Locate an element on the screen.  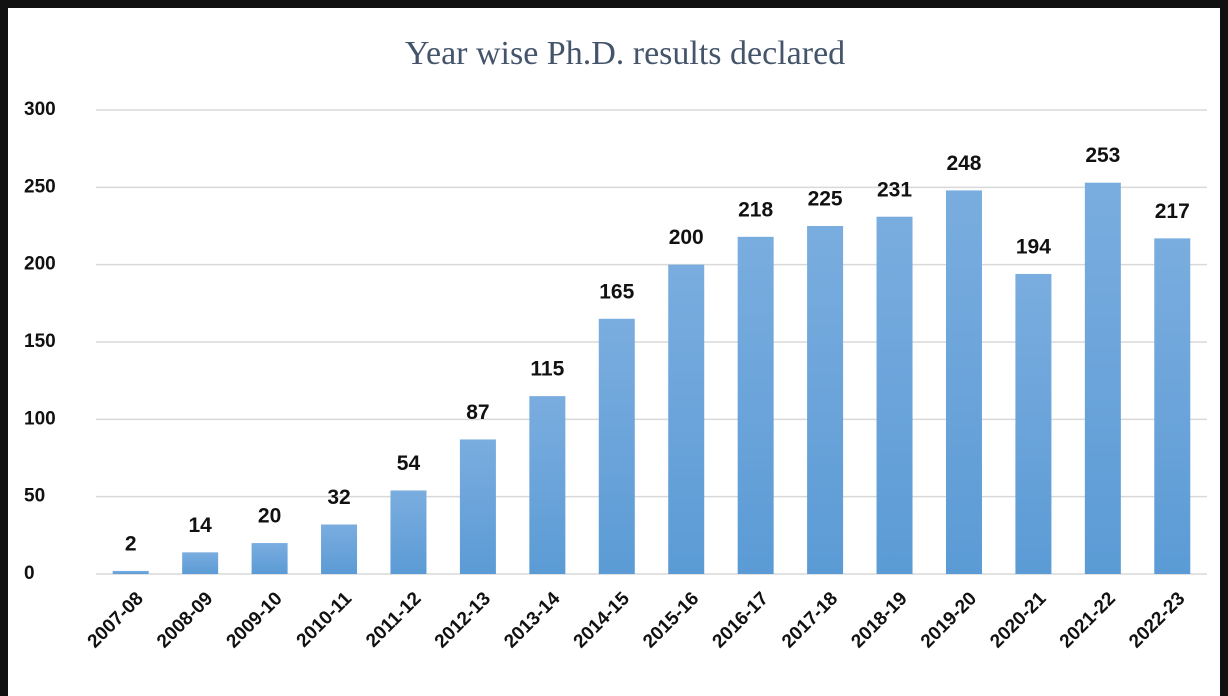
y-tick-label: 250 is located at coordinates (40, 186).